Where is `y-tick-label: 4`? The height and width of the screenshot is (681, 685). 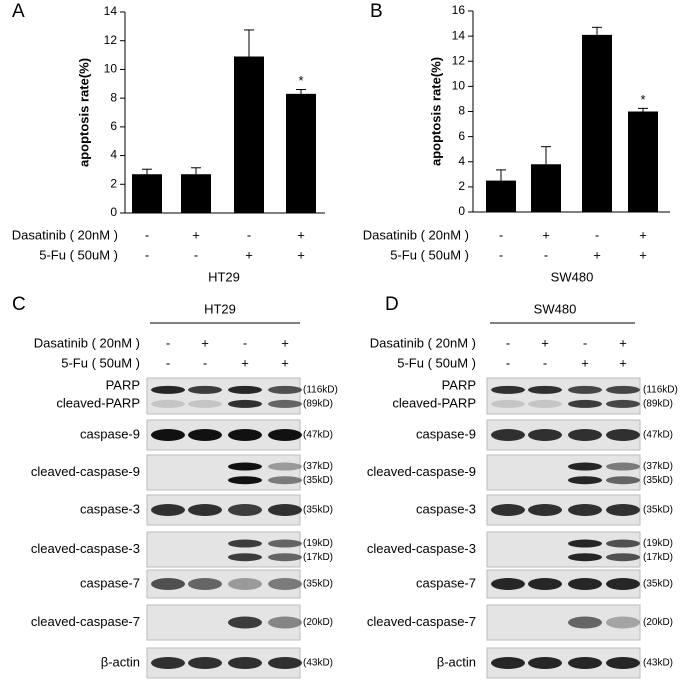 y-tick-label: 4 is located at coordinates (113, 155).